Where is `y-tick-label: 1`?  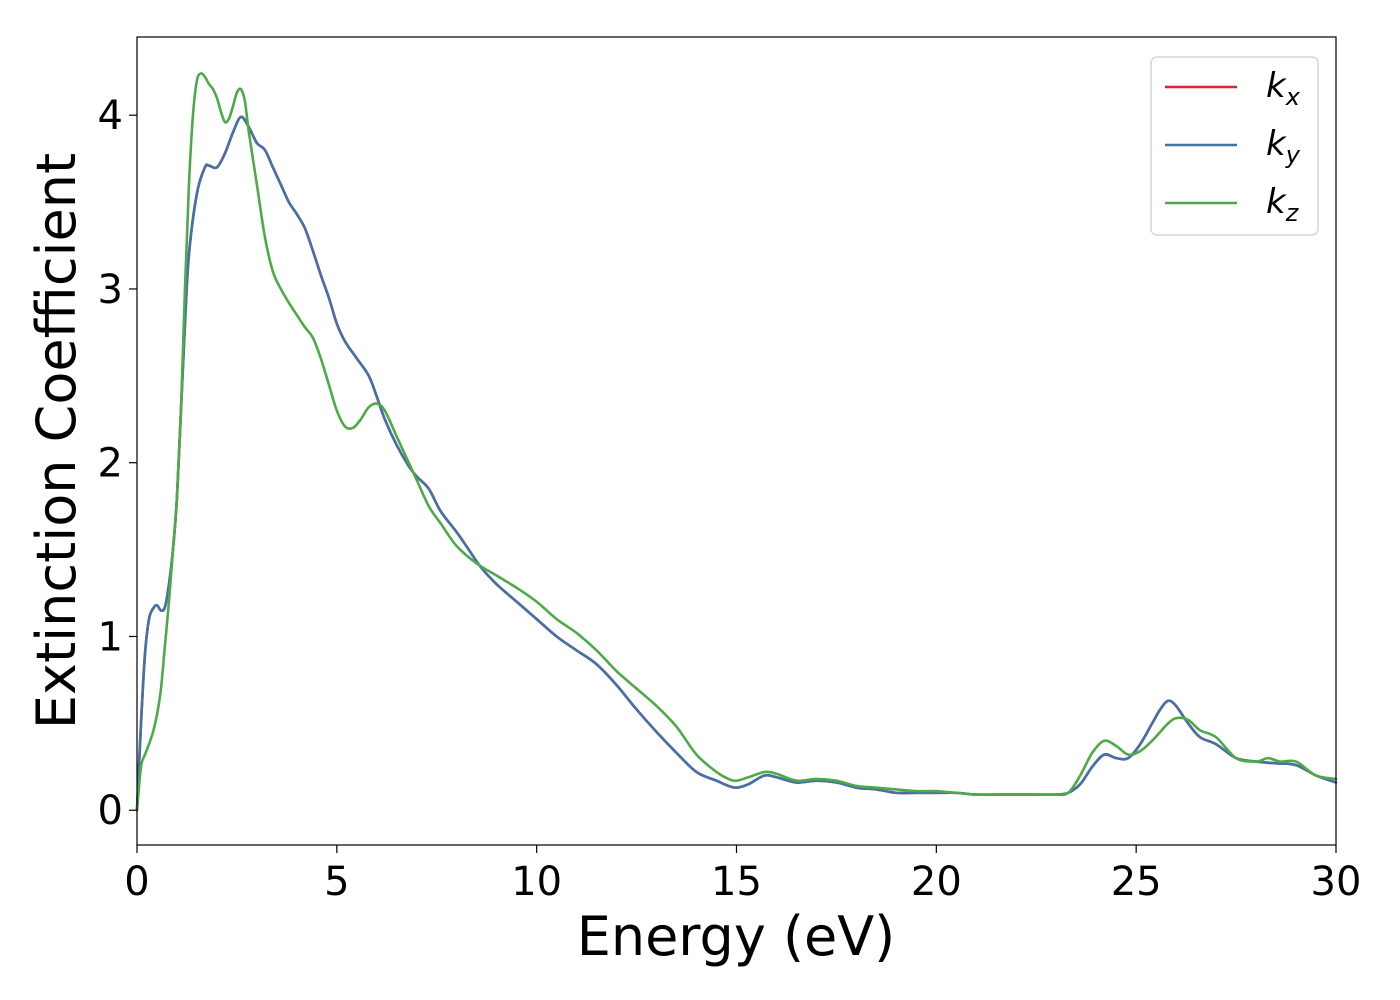 y-tick-label: 1 is located at coordinates (110, 637).